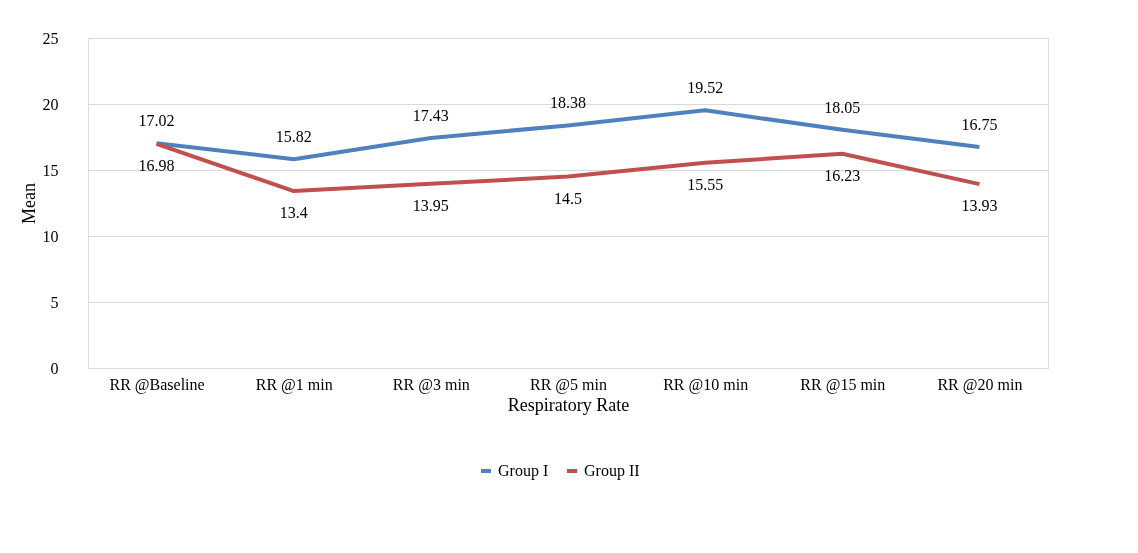 The image size is (1138, 553). I want to click on y-tick-label: 25, so click(50, 38).